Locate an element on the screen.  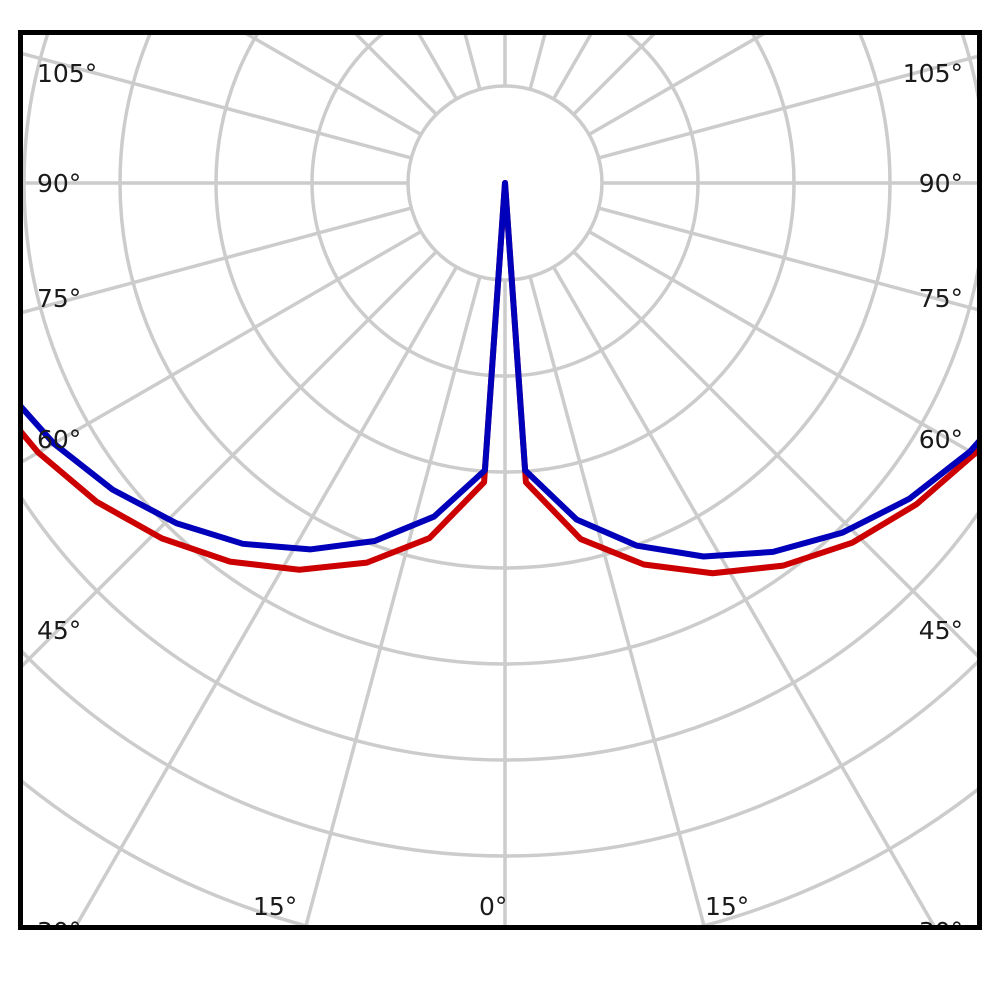
angle-label-left-2: 75° is located at coordinates (59, 298).